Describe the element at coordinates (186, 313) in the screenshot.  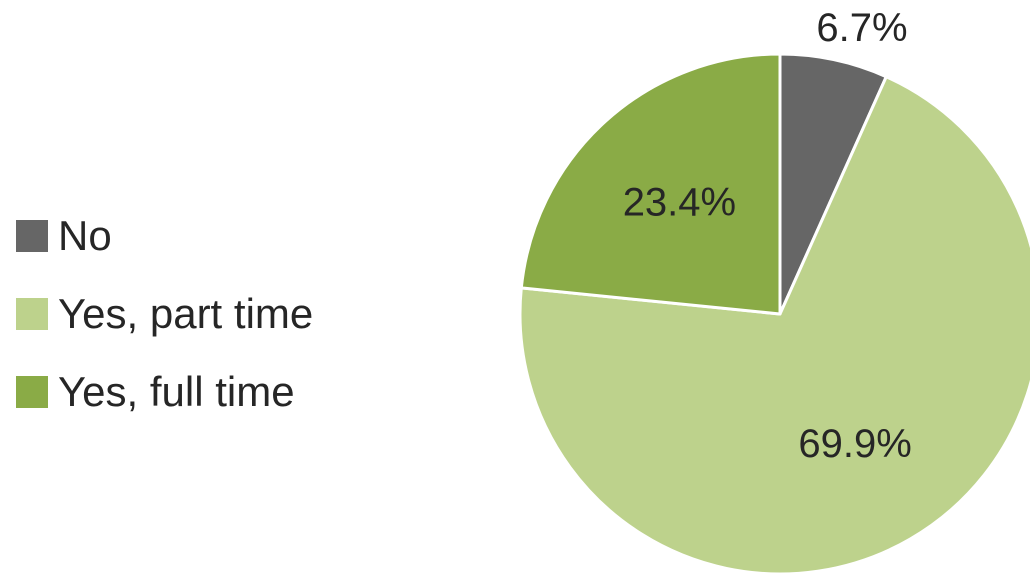
I see `legend-label-yes-part-time: Yes, part time` at that location.